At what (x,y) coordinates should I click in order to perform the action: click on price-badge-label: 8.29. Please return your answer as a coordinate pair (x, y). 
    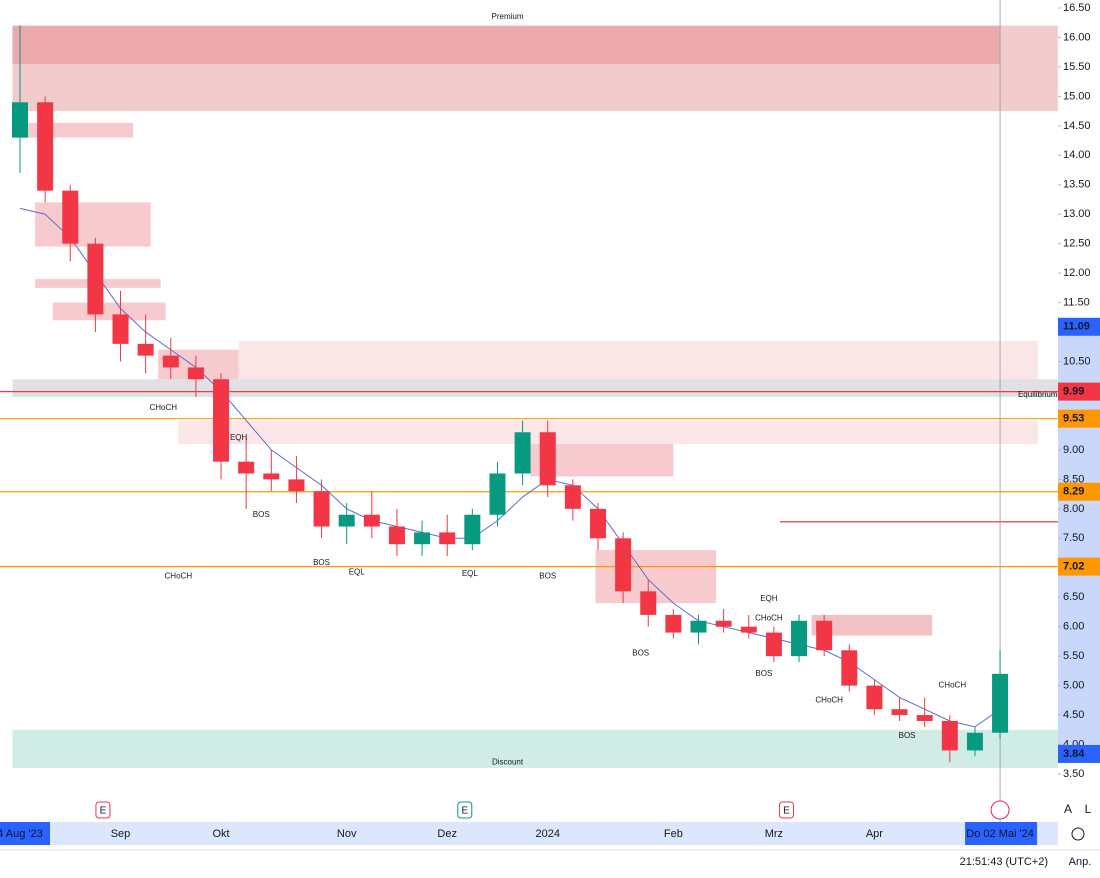
    Looking at the image, I should click on (1073, 492).